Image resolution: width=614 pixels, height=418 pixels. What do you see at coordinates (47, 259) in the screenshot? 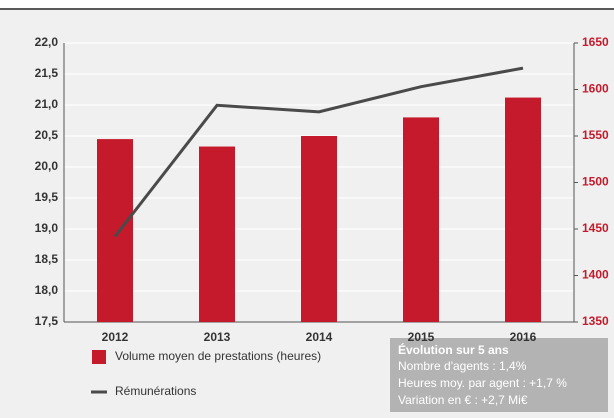
I see `y-tick-label: 18,5` at bounding box center [47, 259].